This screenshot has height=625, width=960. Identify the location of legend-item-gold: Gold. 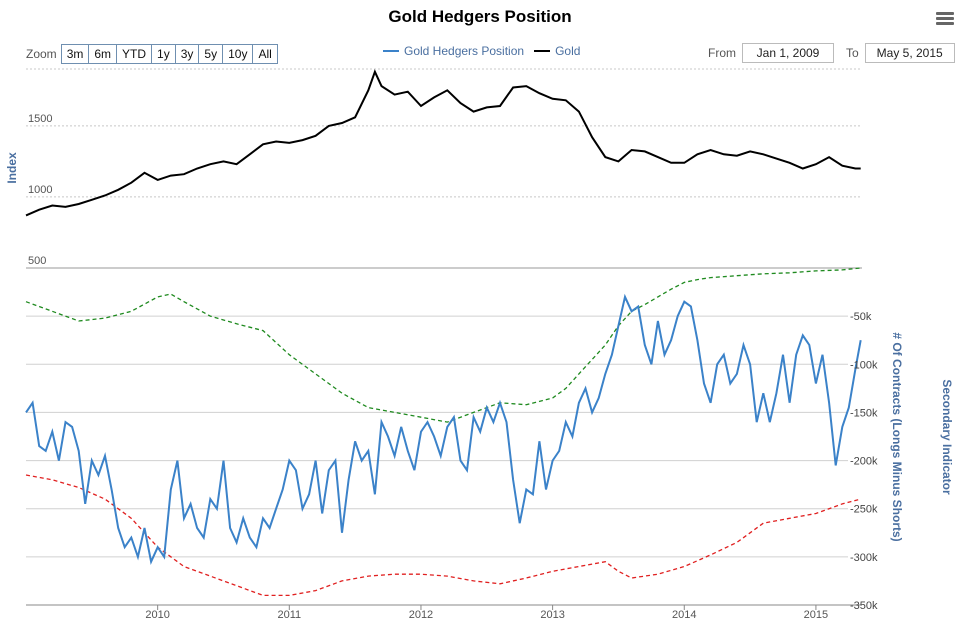
(557, 51).